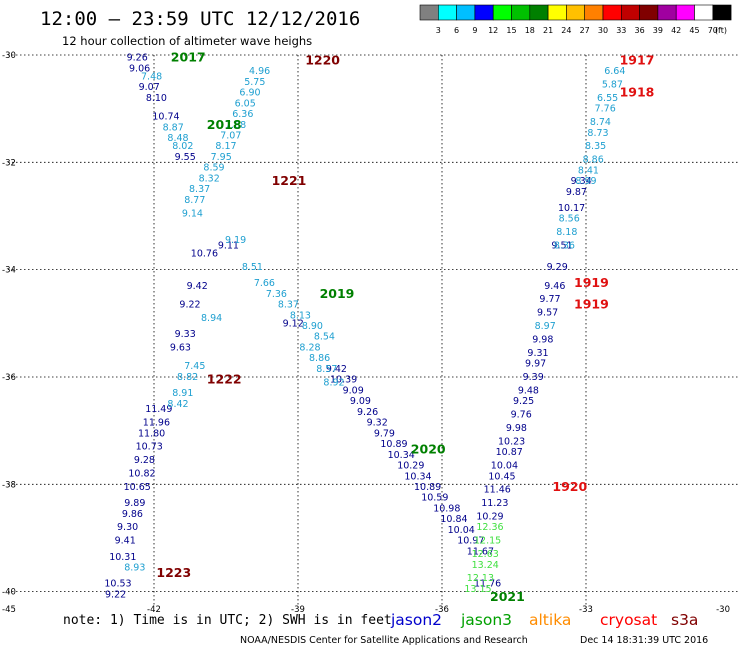 Image resolution: width=740 pixels, height=650 pixels. I want to click on wave-height-label: 9.41, so click(125, 541).